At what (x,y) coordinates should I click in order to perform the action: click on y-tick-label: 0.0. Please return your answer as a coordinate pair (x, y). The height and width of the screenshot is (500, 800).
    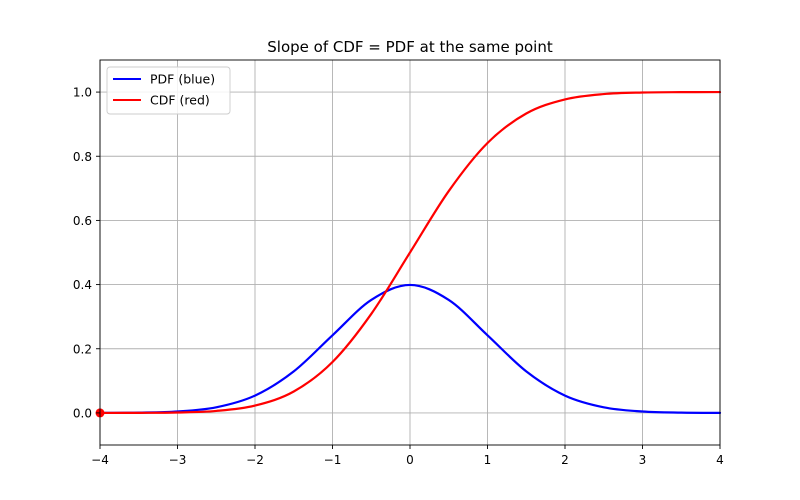
    Looking at the image, I should click on (82, 413).